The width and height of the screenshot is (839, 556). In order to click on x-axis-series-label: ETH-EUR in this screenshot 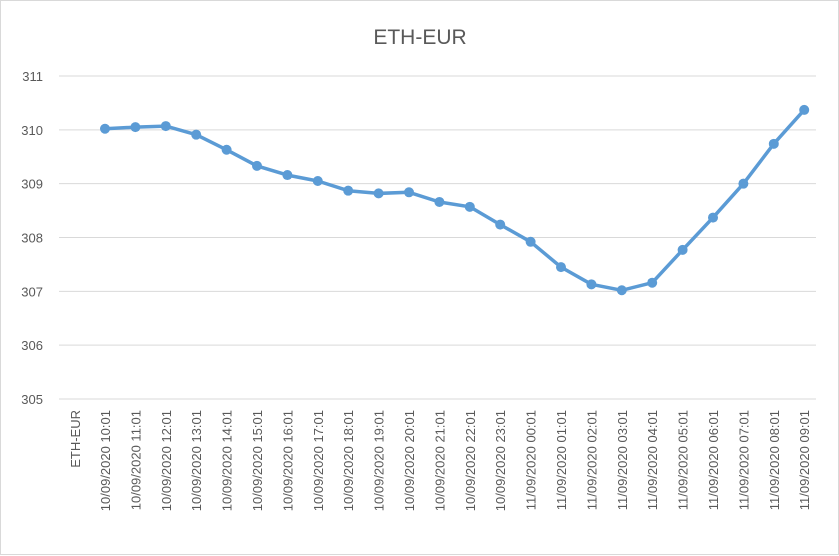, I will do `click(75, 439)`.